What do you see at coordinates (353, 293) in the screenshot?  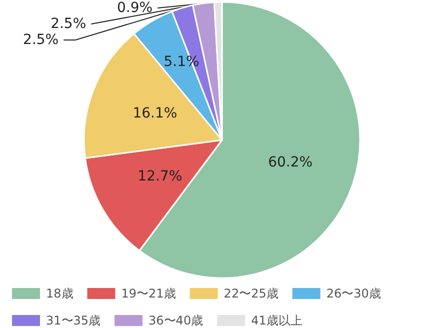 I see `legend-label: 26〜30歳` at bounding box center [353, 293].